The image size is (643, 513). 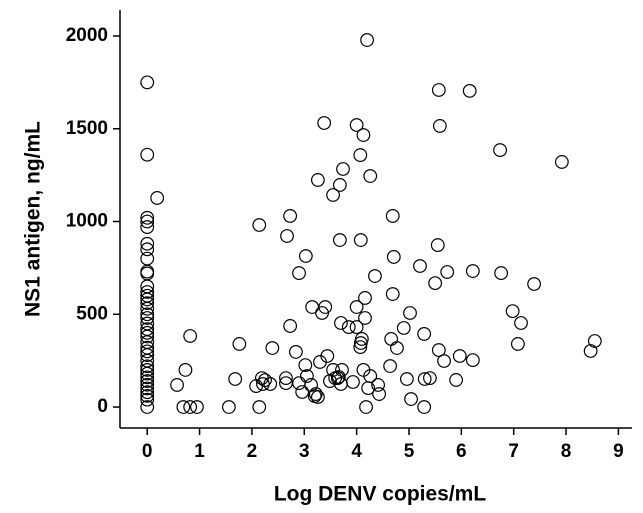 What do you see at coordinates (87, 35) in the screenshot?
I see `y-tick-label: 2000` at bounding box center [87, 35].